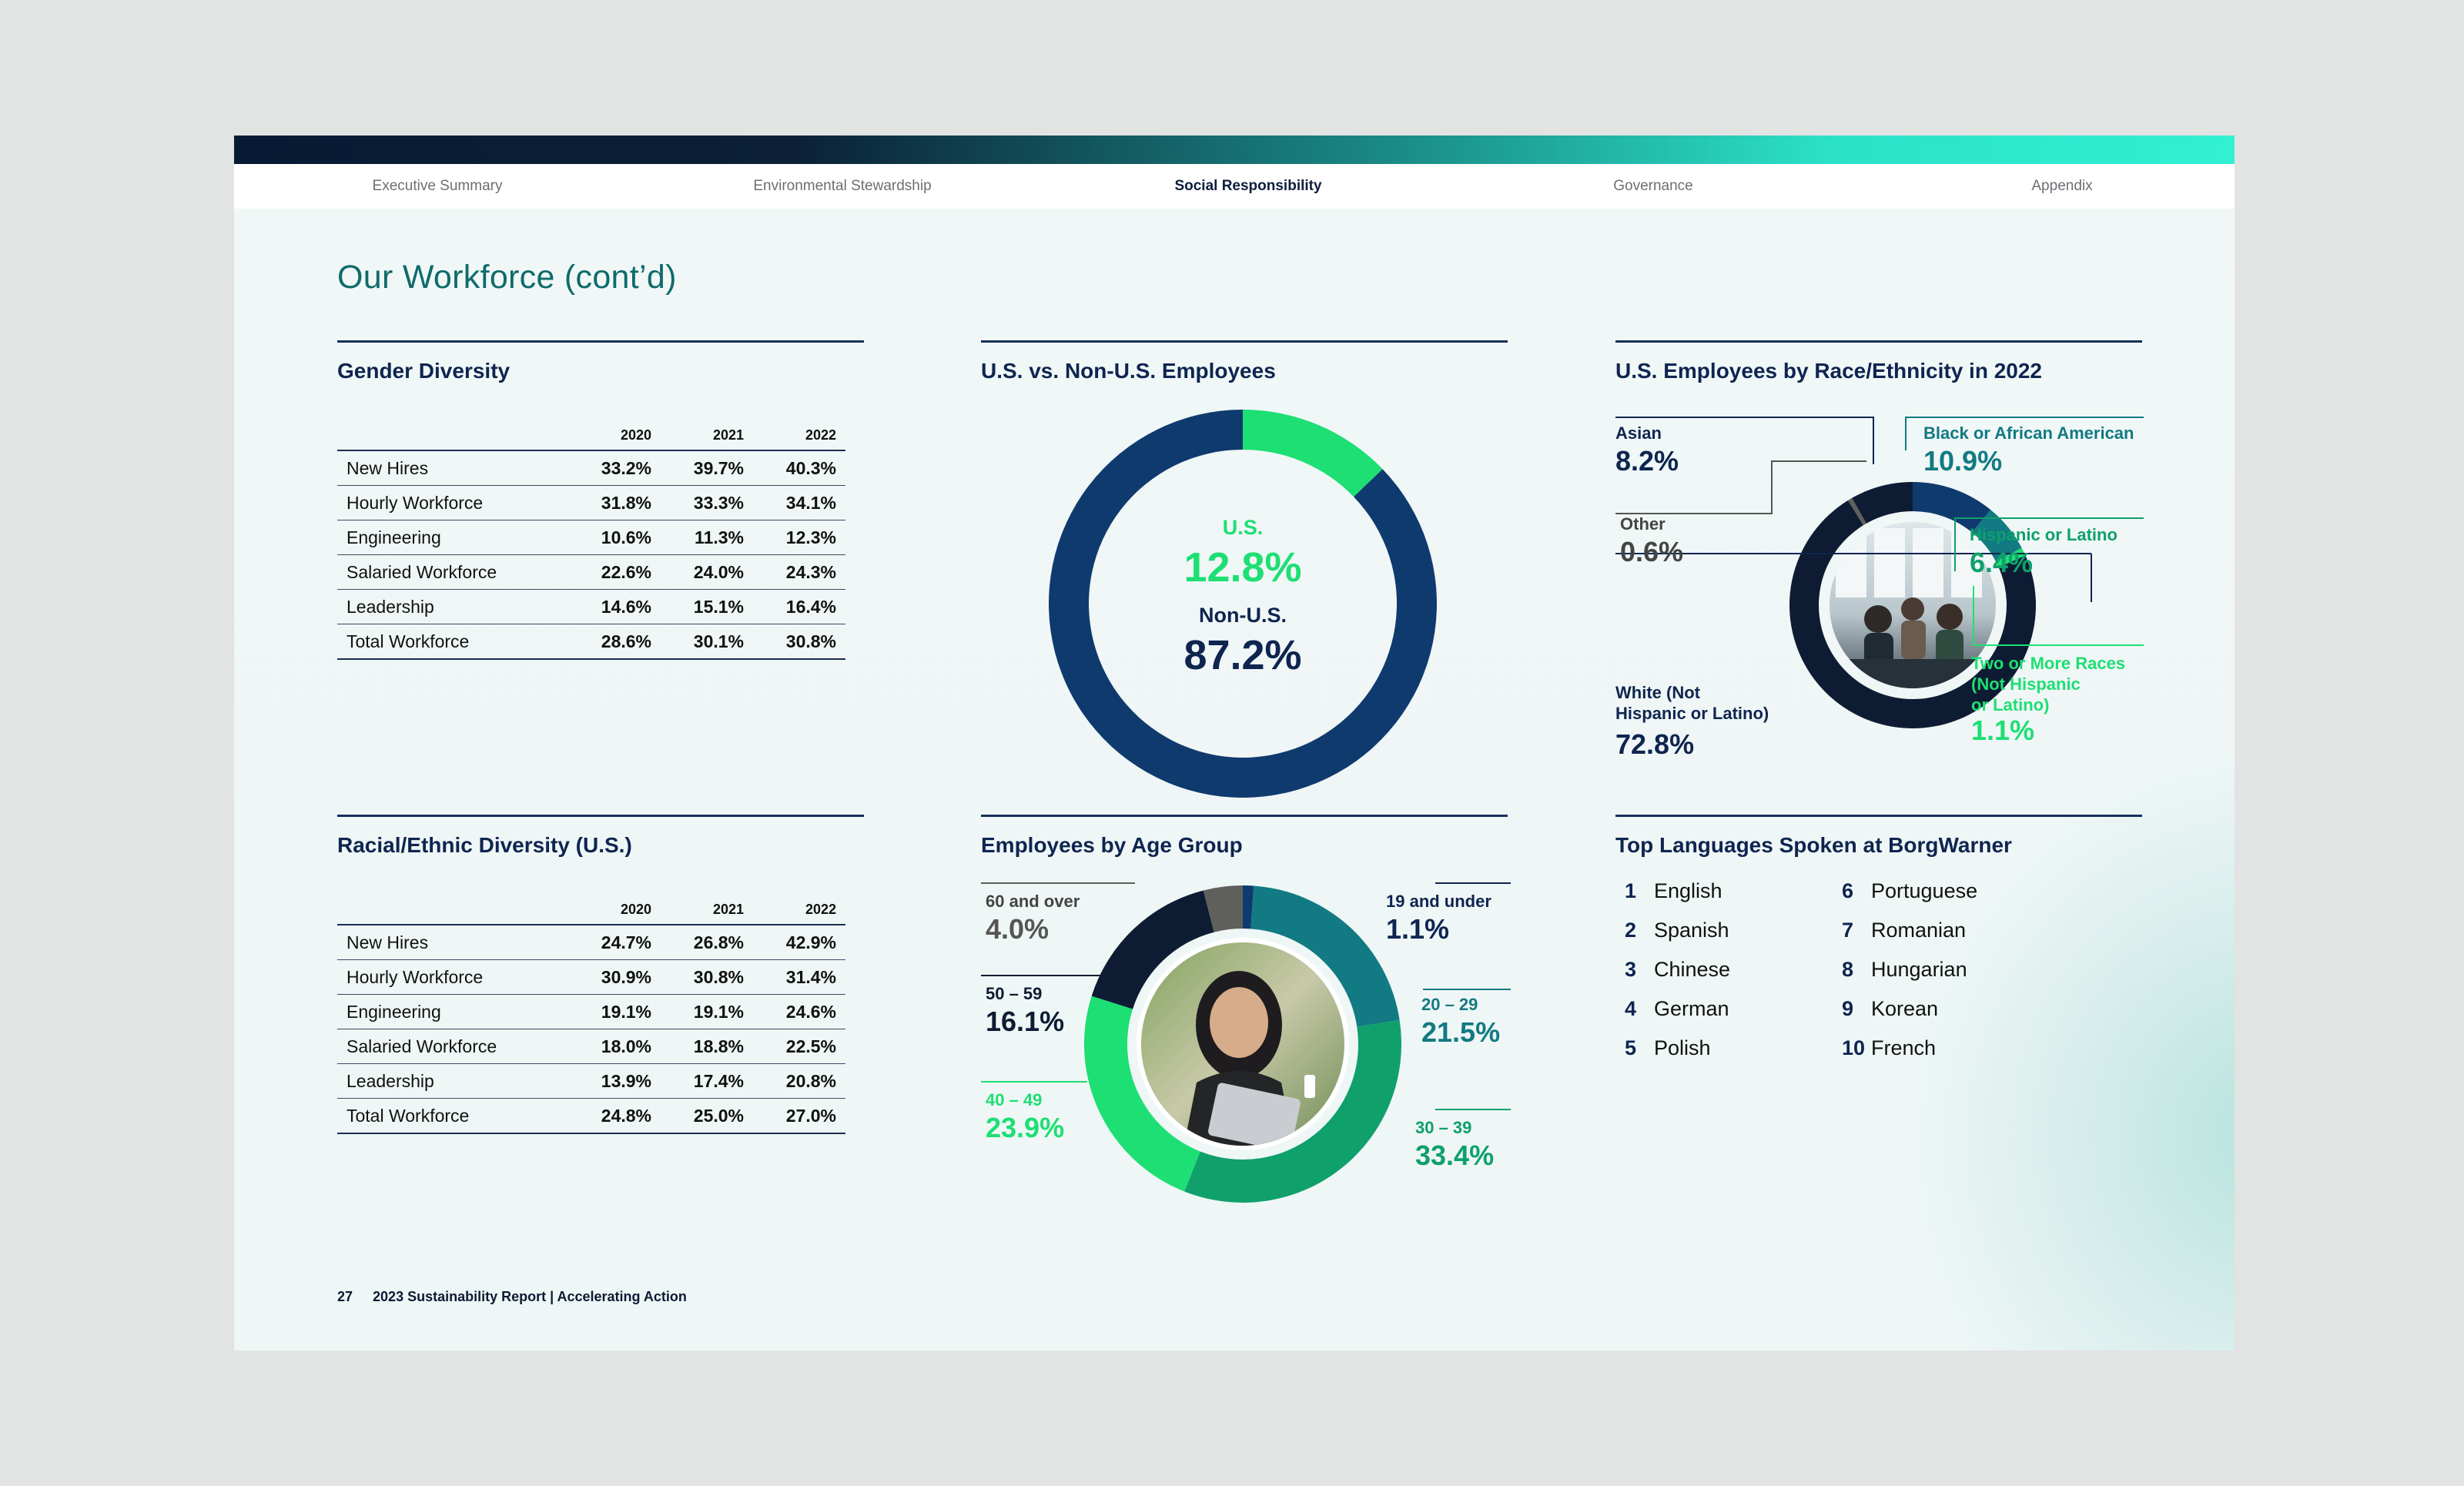 This screenshot has height=1486, width=2464. What do you see at coordinates (697, 642) in the screenshot?
I see `cell-value: 30.1%` at bounding box center [697, 642].